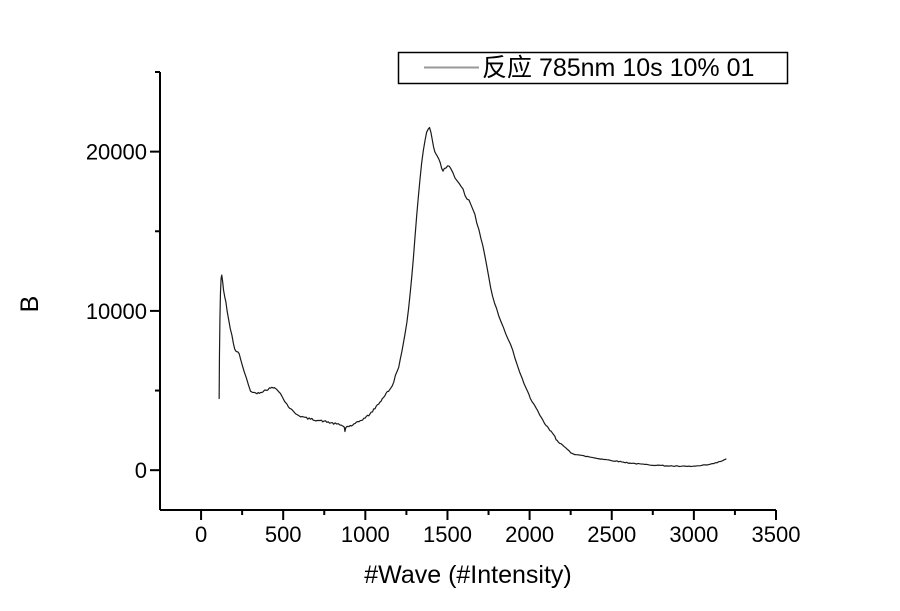 This screenshot has width=900, height=611. I want to click on y-tick-label: 0, so click(141, 470).